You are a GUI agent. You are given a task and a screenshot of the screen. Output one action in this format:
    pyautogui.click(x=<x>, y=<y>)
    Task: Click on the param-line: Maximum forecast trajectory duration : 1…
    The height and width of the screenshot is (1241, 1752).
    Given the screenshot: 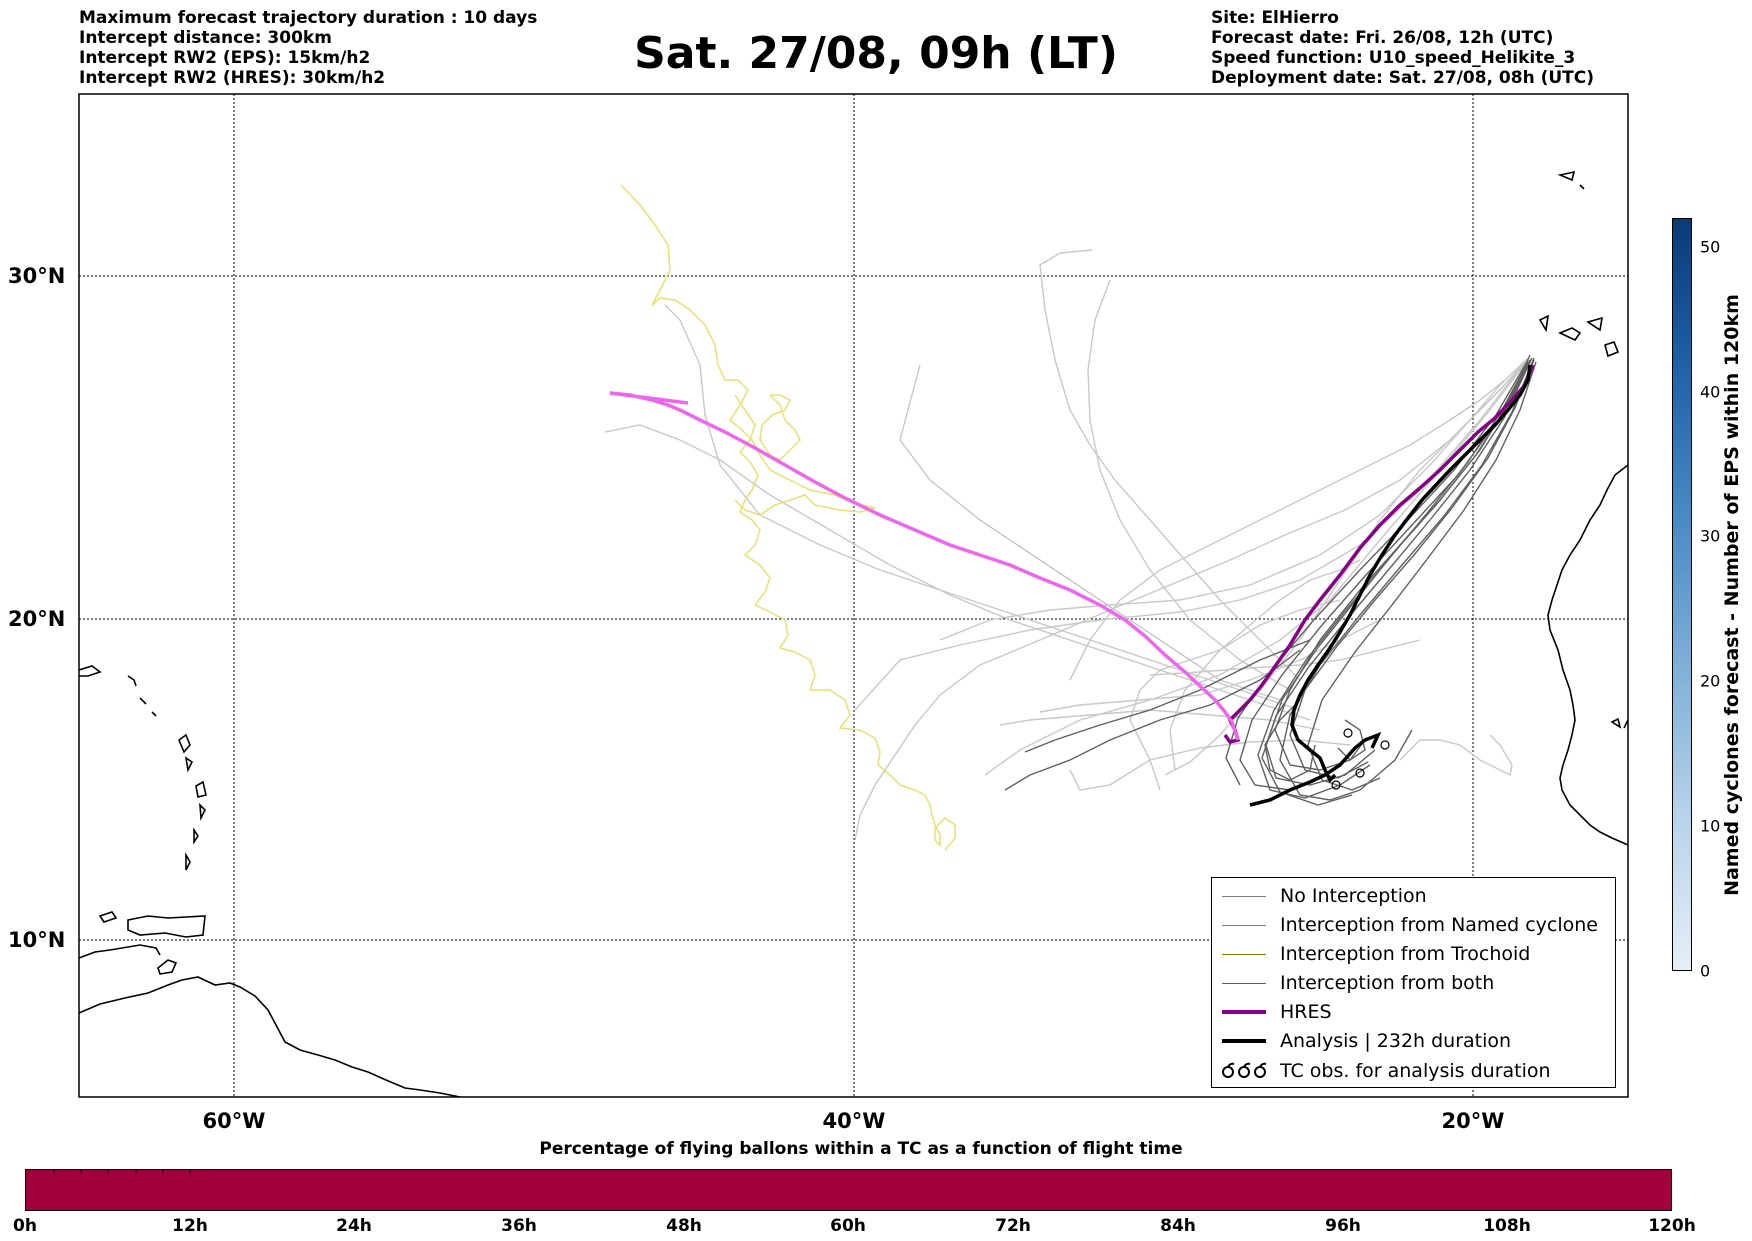 What is the action you would take?
    pyautogui.click(x=308, y=18)
    